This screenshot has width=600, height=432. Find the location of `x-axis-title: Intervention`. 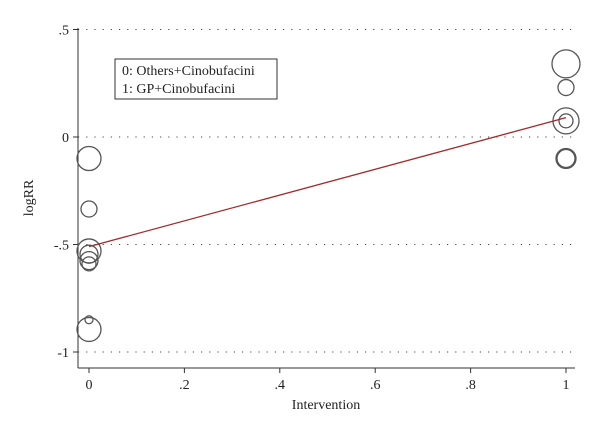

x-axis-title: Intervention is located at coordinates (326, 405).